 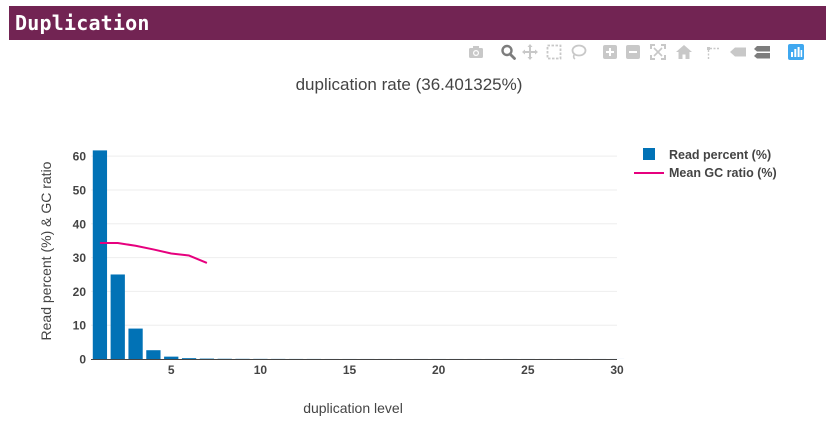 I want to click on gc-ratio-line, so click(x=153, y=253).